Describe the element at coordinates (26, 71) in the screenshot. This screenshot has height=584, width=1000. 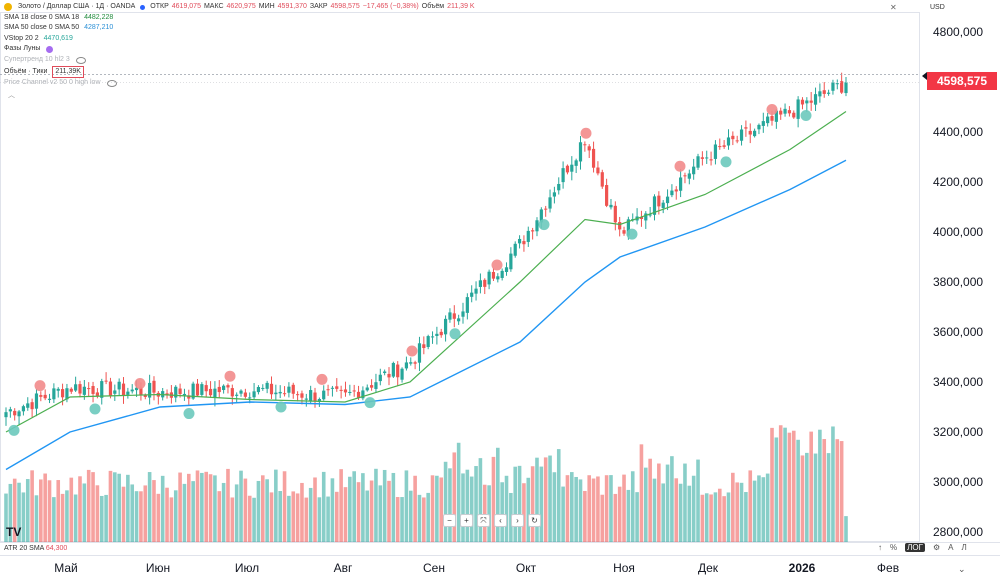
I see `volume-indicator-label: Объём · Тики` at that location.